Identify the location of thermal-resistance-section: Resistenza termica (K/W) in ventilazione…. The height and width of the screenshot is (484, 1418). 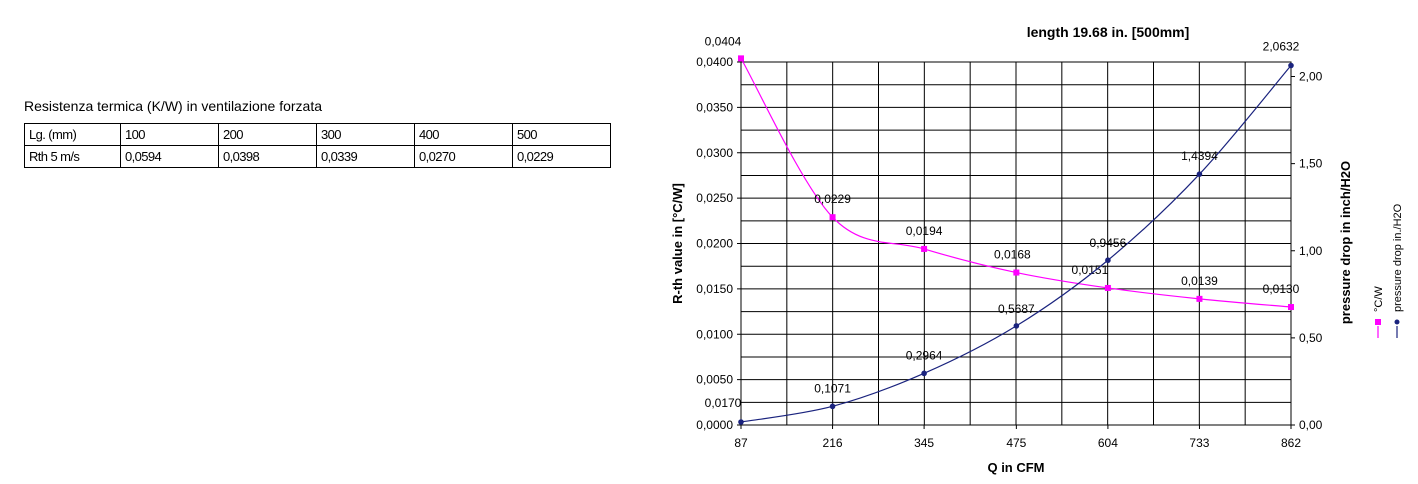
(317, 133).